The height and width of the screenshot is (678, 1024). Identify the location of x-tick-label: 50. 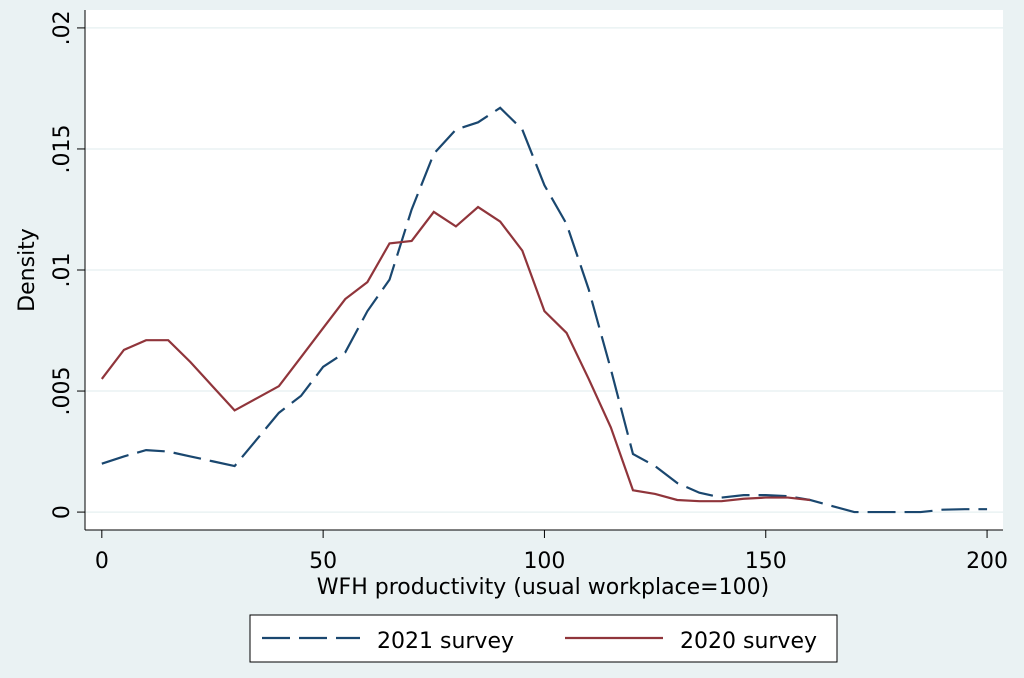
(323, 561).